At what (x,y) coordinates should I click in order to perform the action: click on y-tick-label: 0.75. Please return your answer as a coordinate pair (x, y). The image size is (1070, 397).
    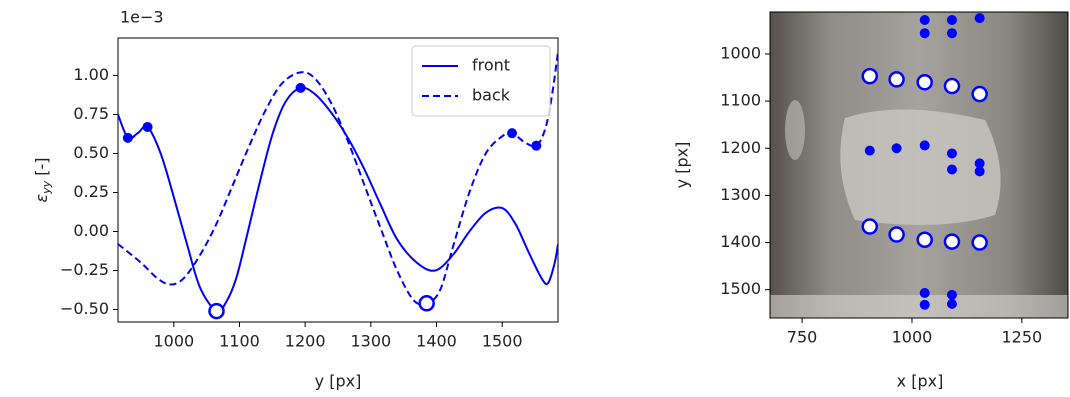
    Looking at the image, I should click on (91, 113).